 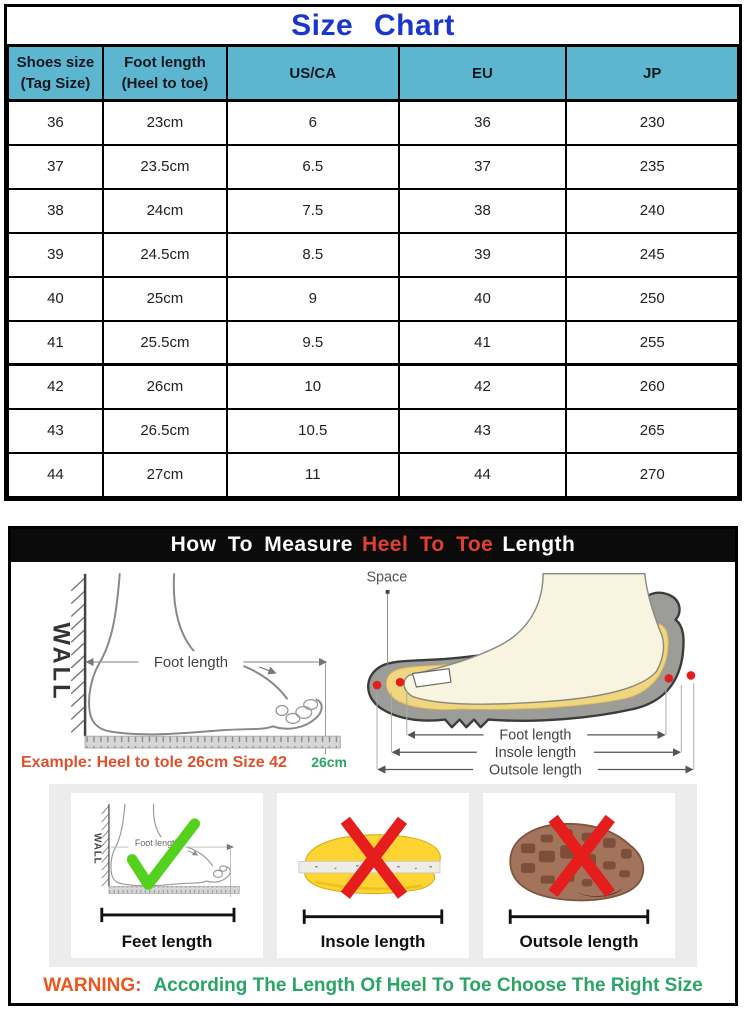 I want to click on table-cell: 24.5cm, so click(x=164, y=254).